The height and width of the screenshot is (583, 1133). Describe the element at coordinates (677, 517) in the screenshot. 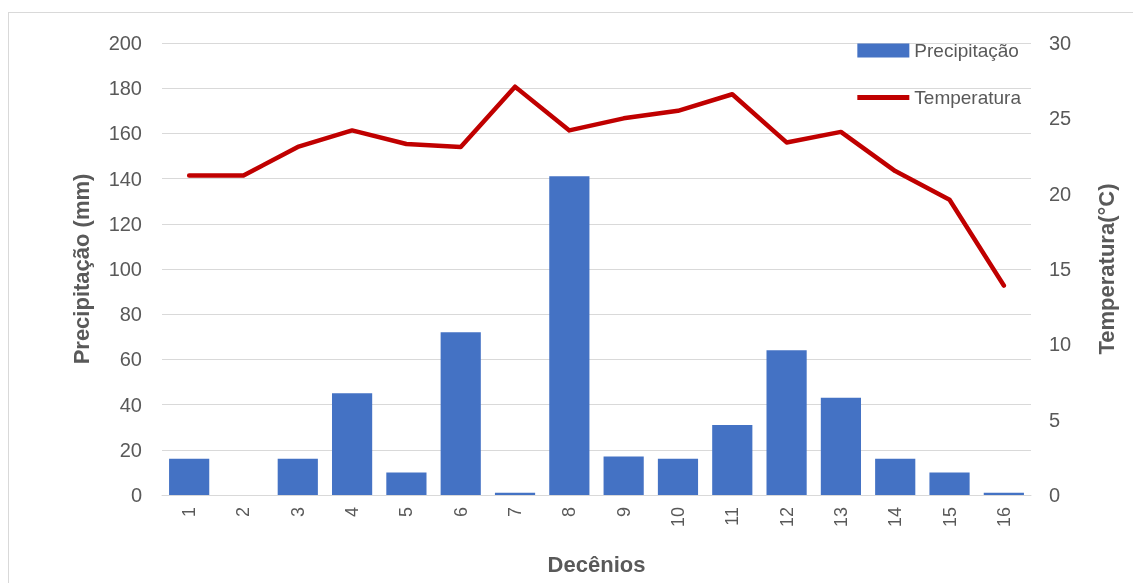

I see `x-tick-label: 10` at that location.